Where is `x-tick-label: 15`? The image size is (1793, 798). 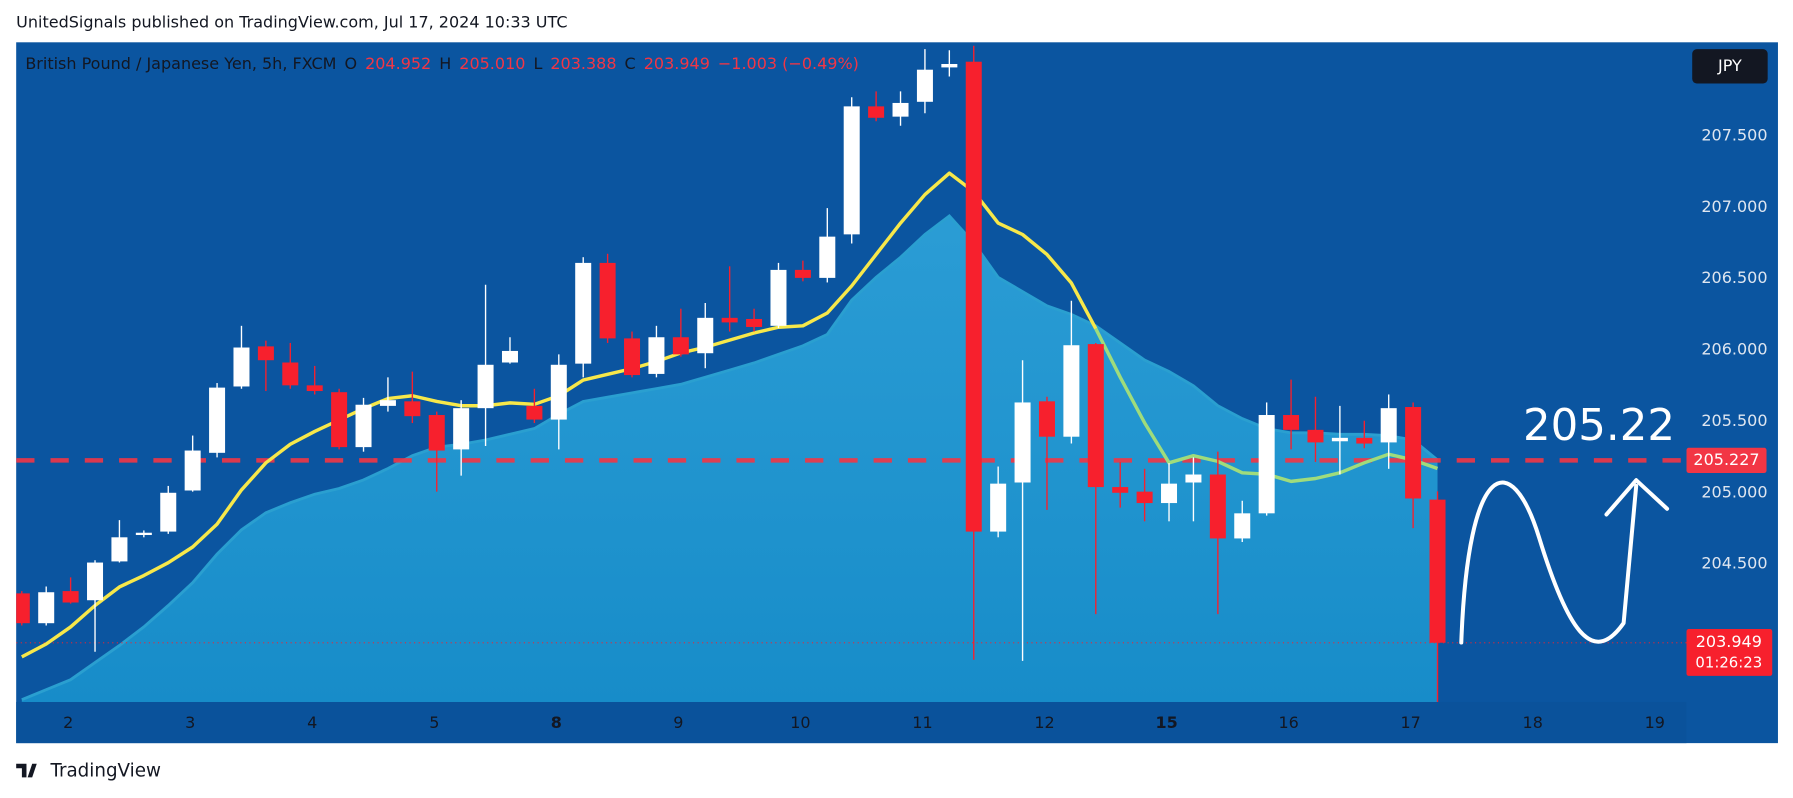
x-tick-label: 15 is located at coordinates (1166, 722).